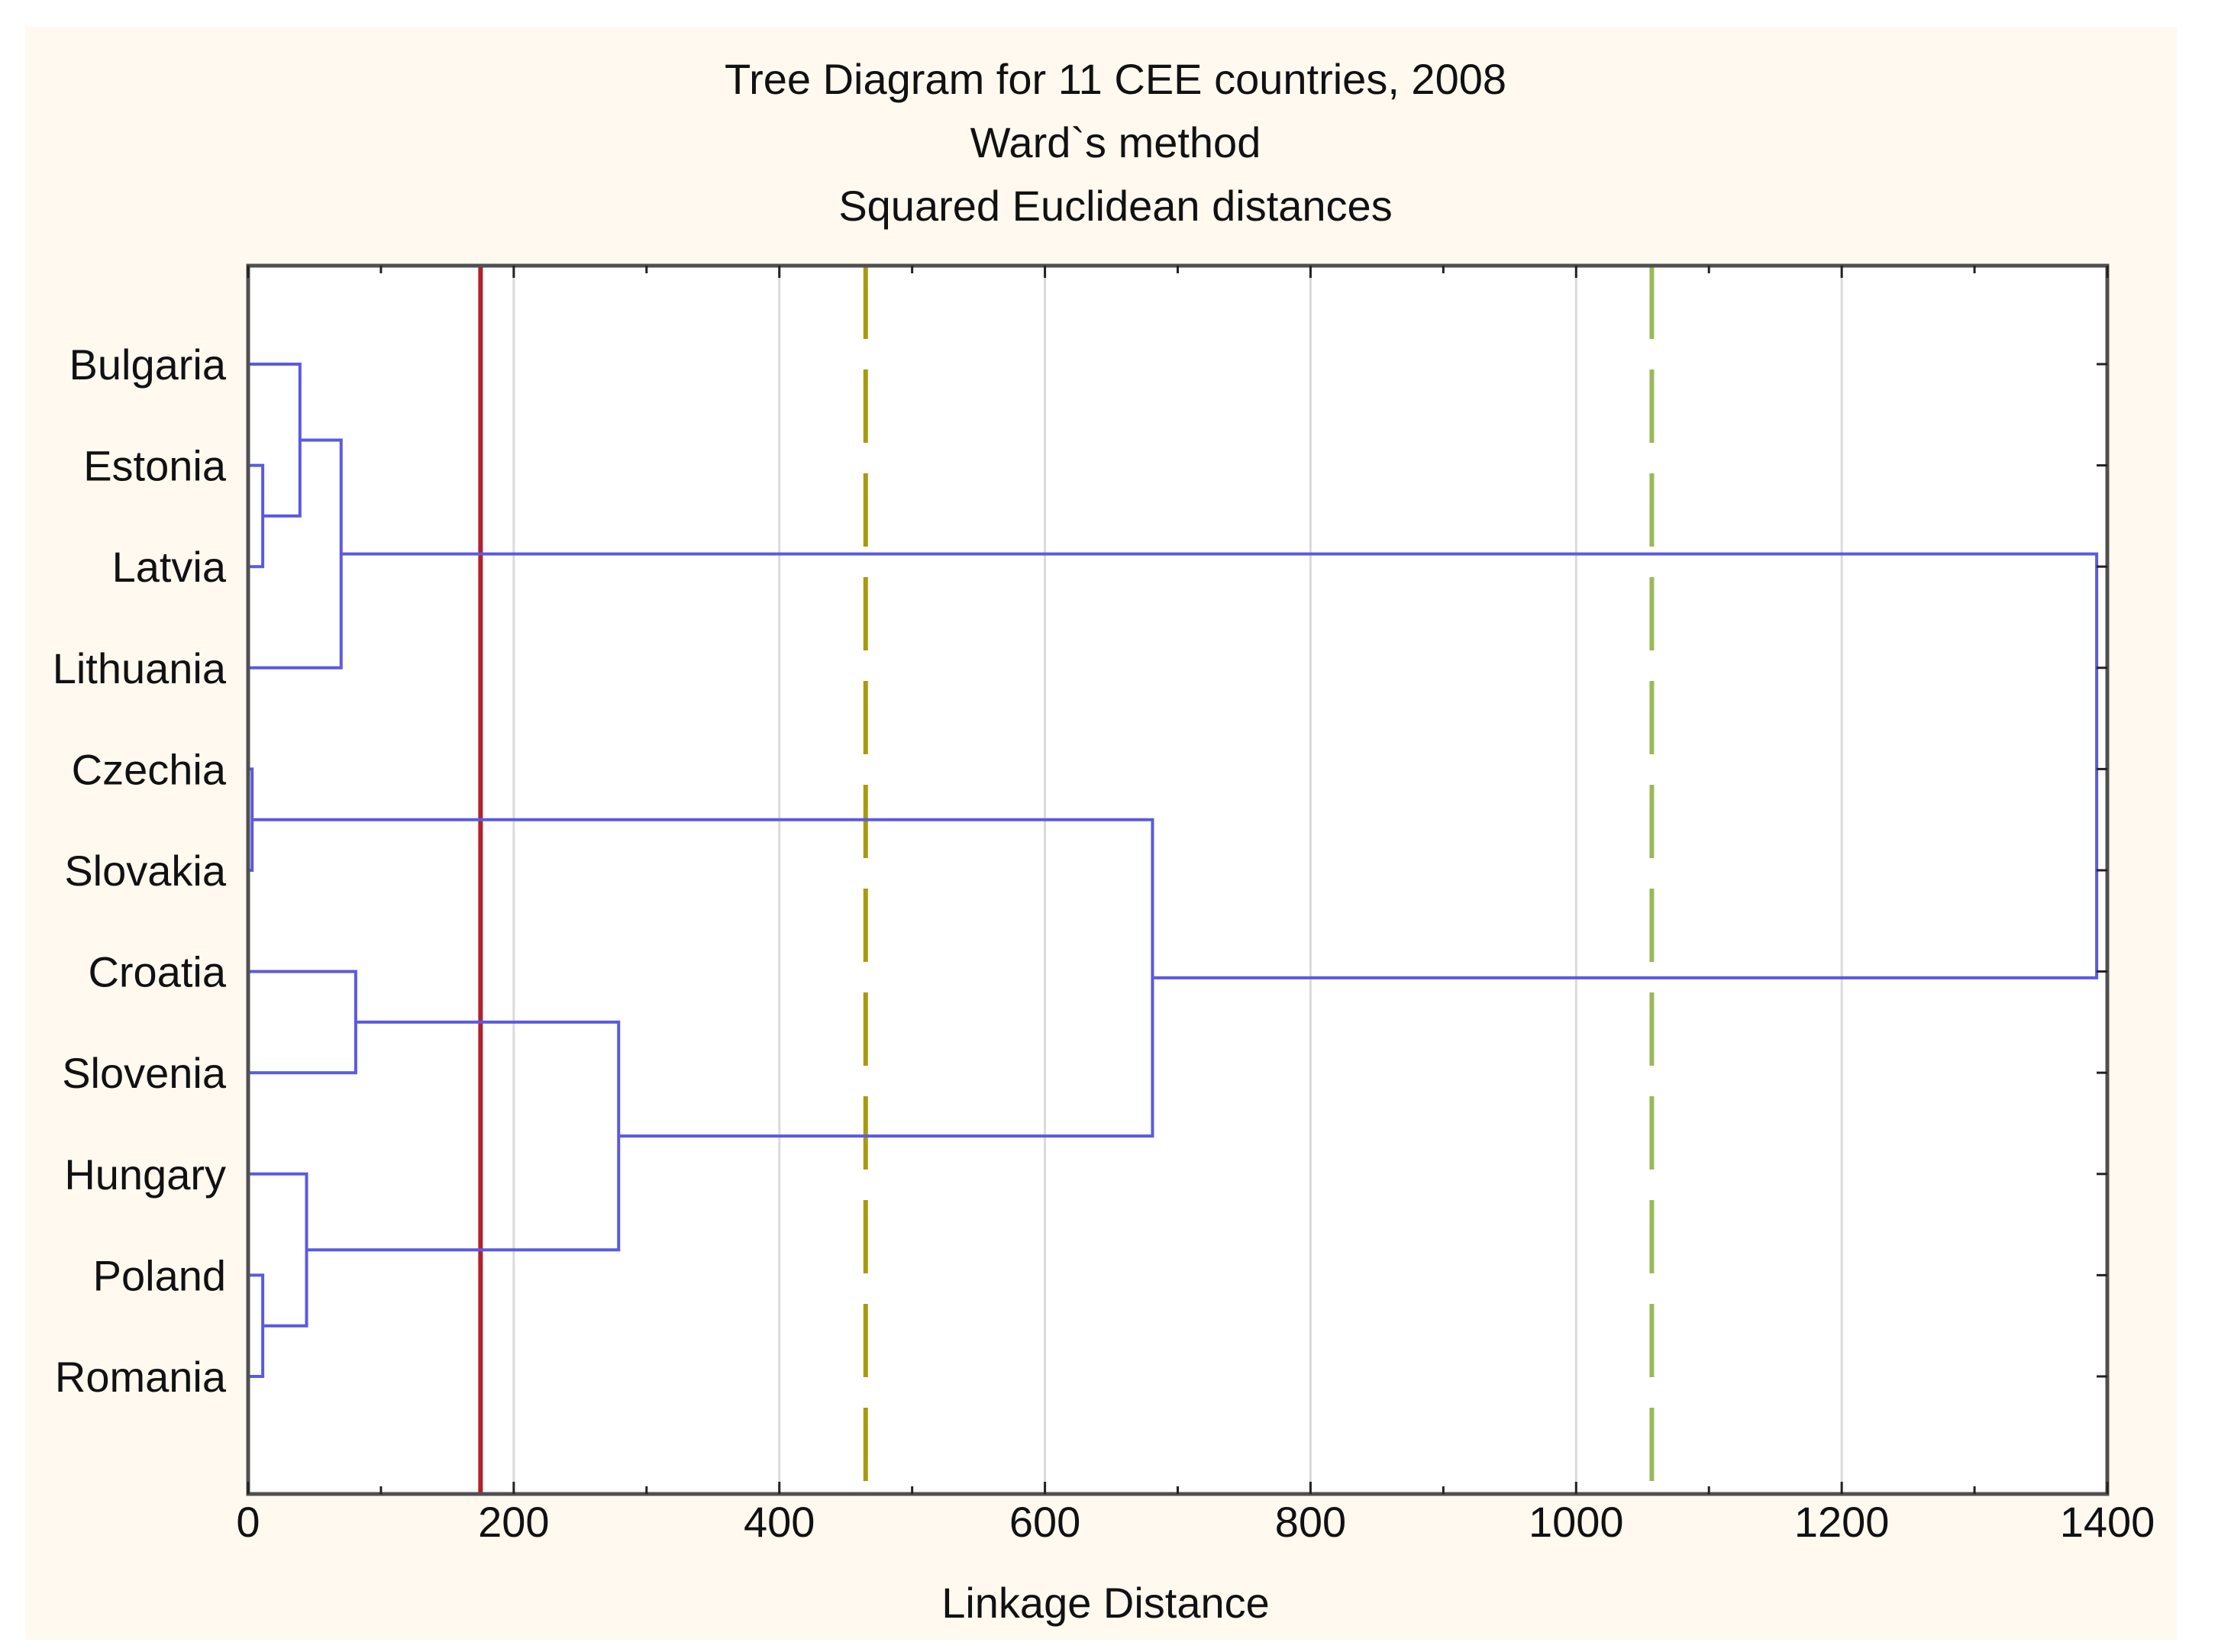  Describe the element at coordinates (248, 1522) in the screenshot. I see `x-tick-label: 0` at that location.